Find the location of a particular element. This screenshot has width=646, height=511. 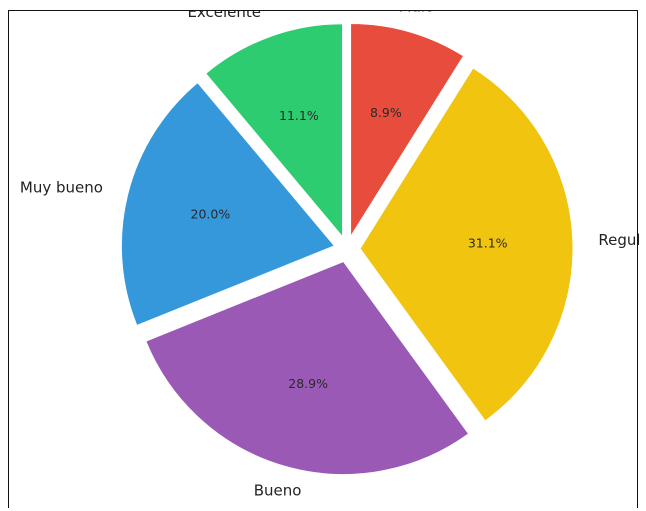

pie-slice-malo is located at coordinates (407, 131).